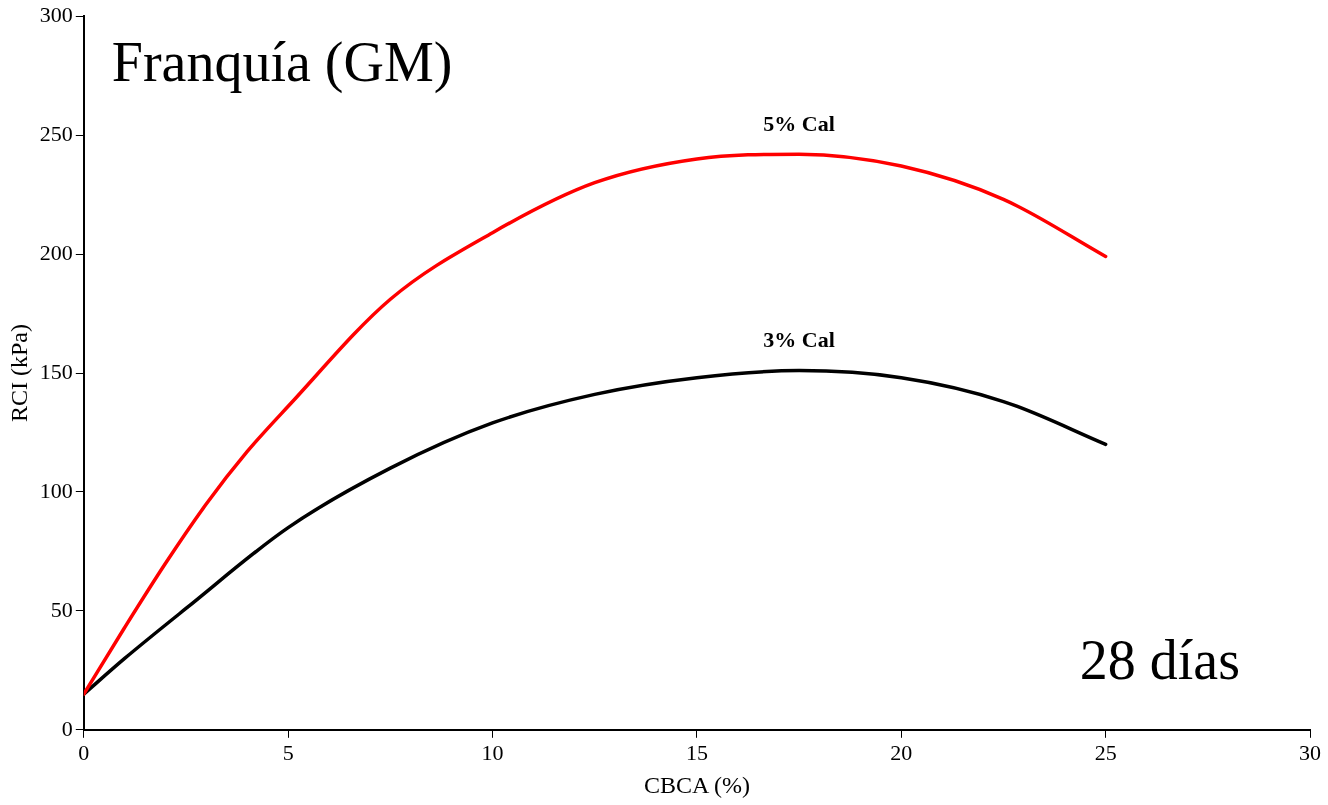 This screenshot has width=1328, height=805. What do you see at coordinates (61, 609) in the screenshot?
I see `y-tick-label: 50` at bounding box center [61, 609].